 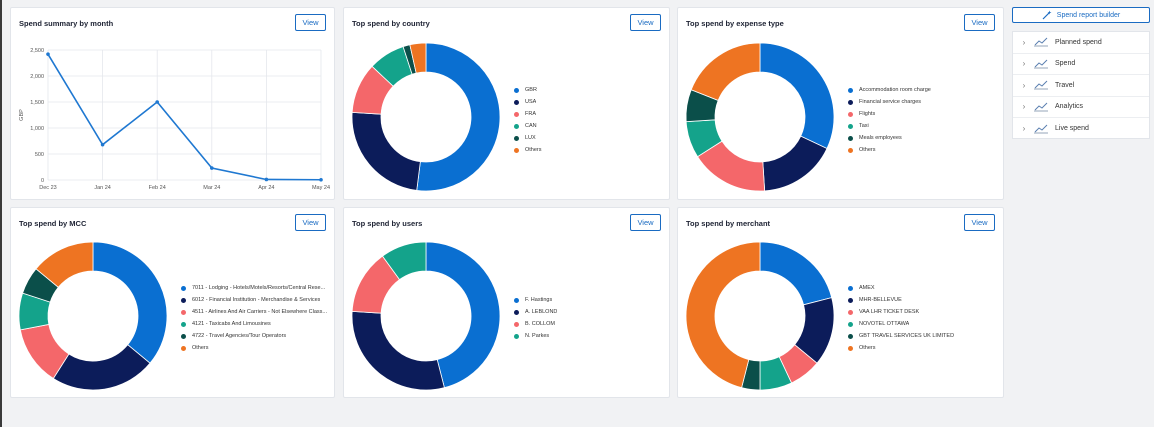 I want to click on legend-item: VAA LHR TICKET DESK, so click(x=923, y=312).